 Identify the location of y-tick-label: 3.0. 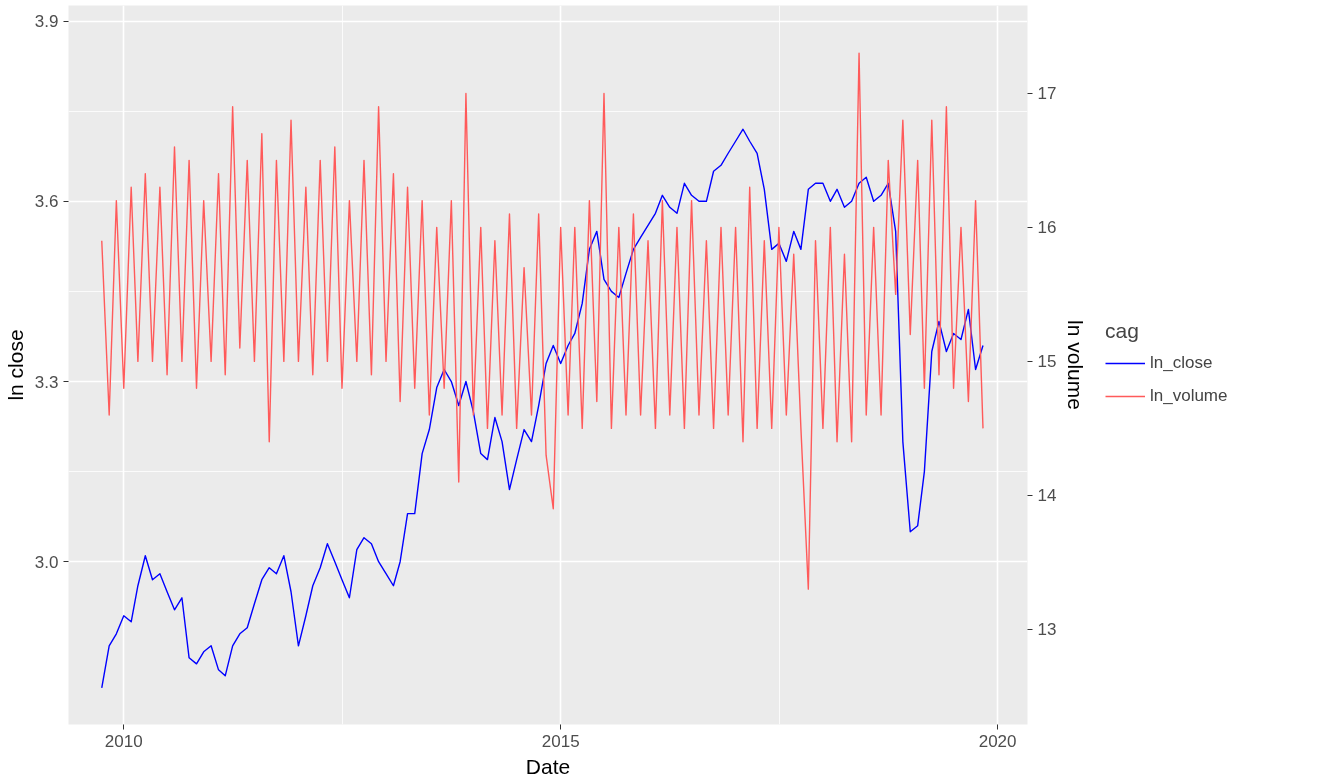
(46, 562).